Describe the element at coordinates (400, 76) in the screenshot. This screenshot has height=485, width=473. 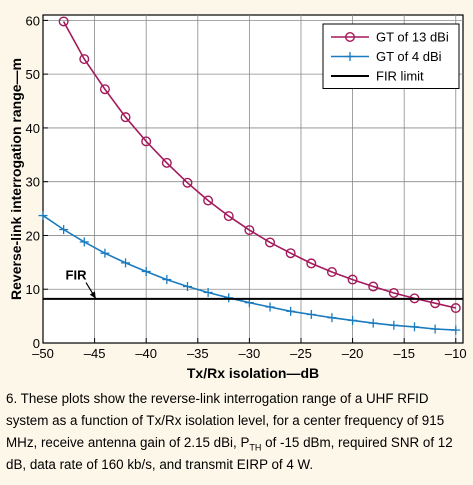
I see `legend-label: FIR limit` at that location.